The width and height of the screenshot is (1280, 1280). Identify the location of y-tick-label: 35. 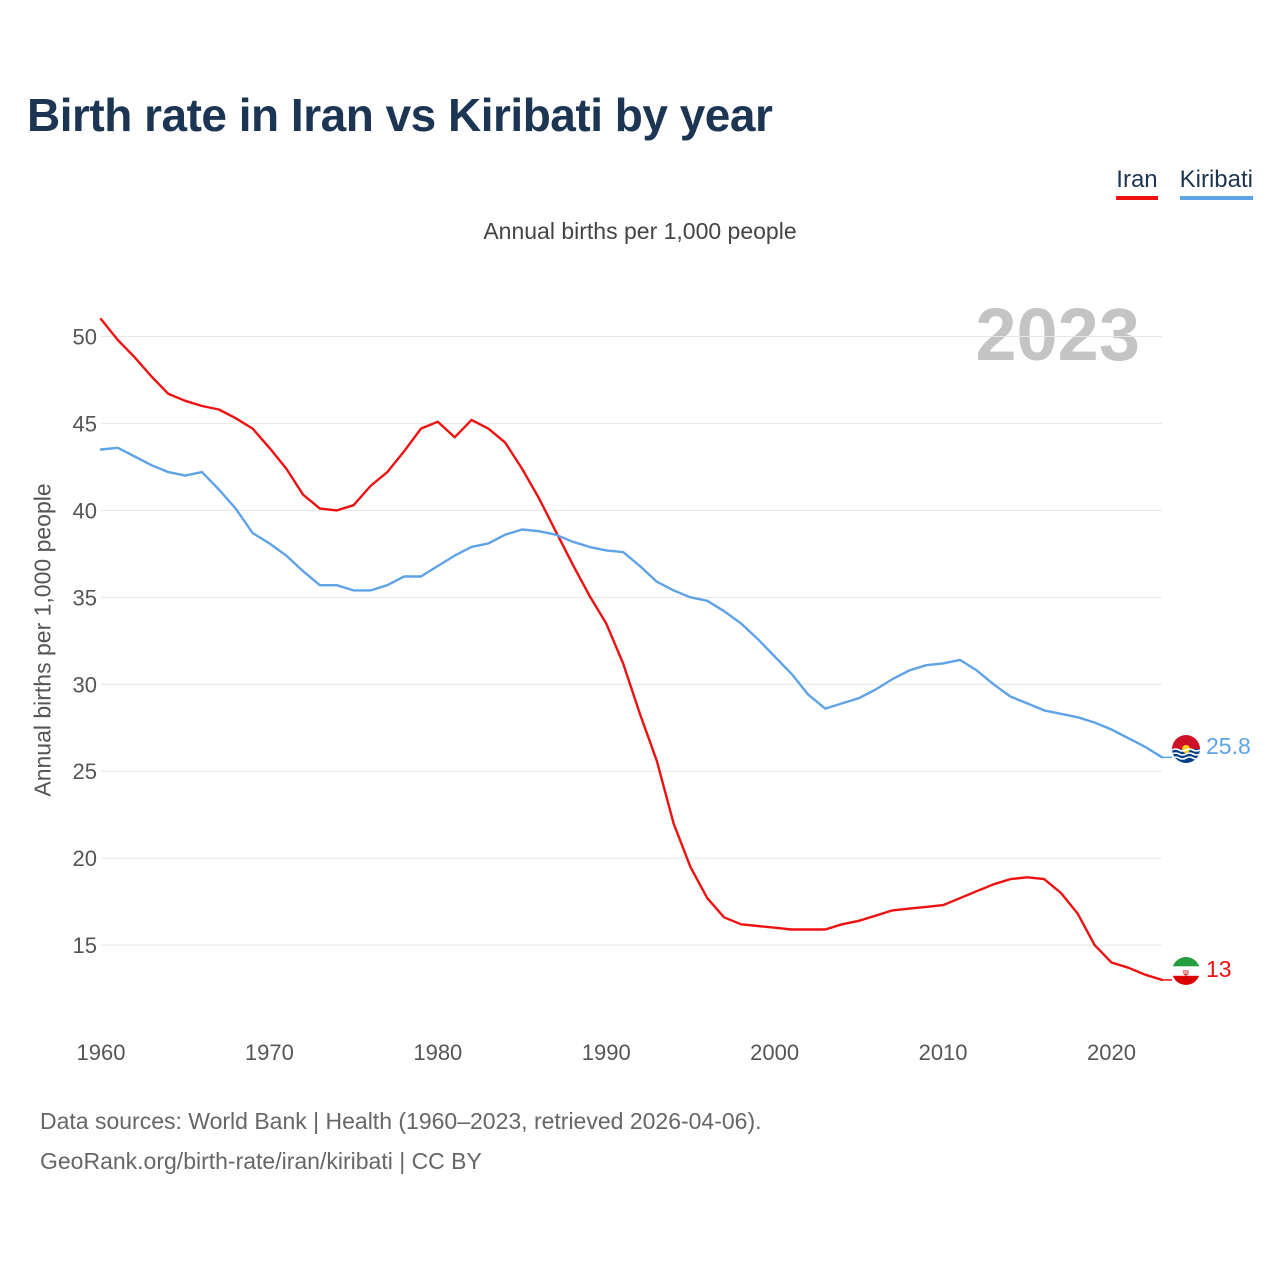
(85, 597).